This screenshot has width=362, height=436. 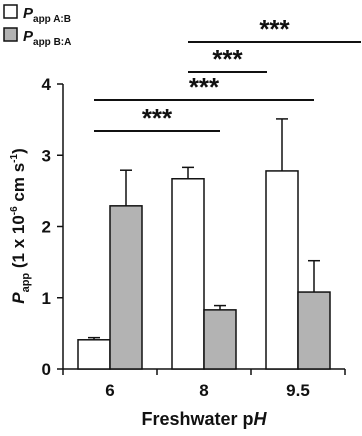 I want to click on y-axis-tick-label: 3, so click(x=46, y=155).